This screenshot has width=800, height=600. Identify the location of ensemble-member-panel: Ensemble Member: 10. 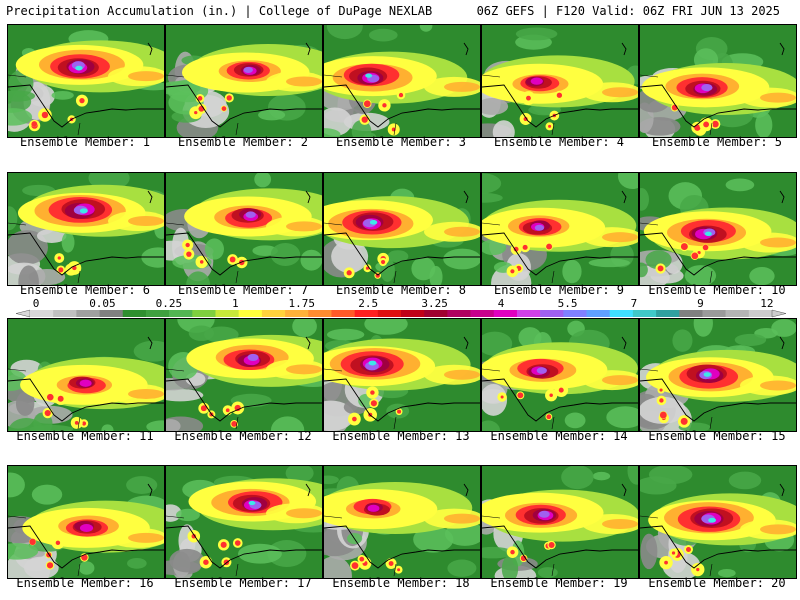
(719, 234).